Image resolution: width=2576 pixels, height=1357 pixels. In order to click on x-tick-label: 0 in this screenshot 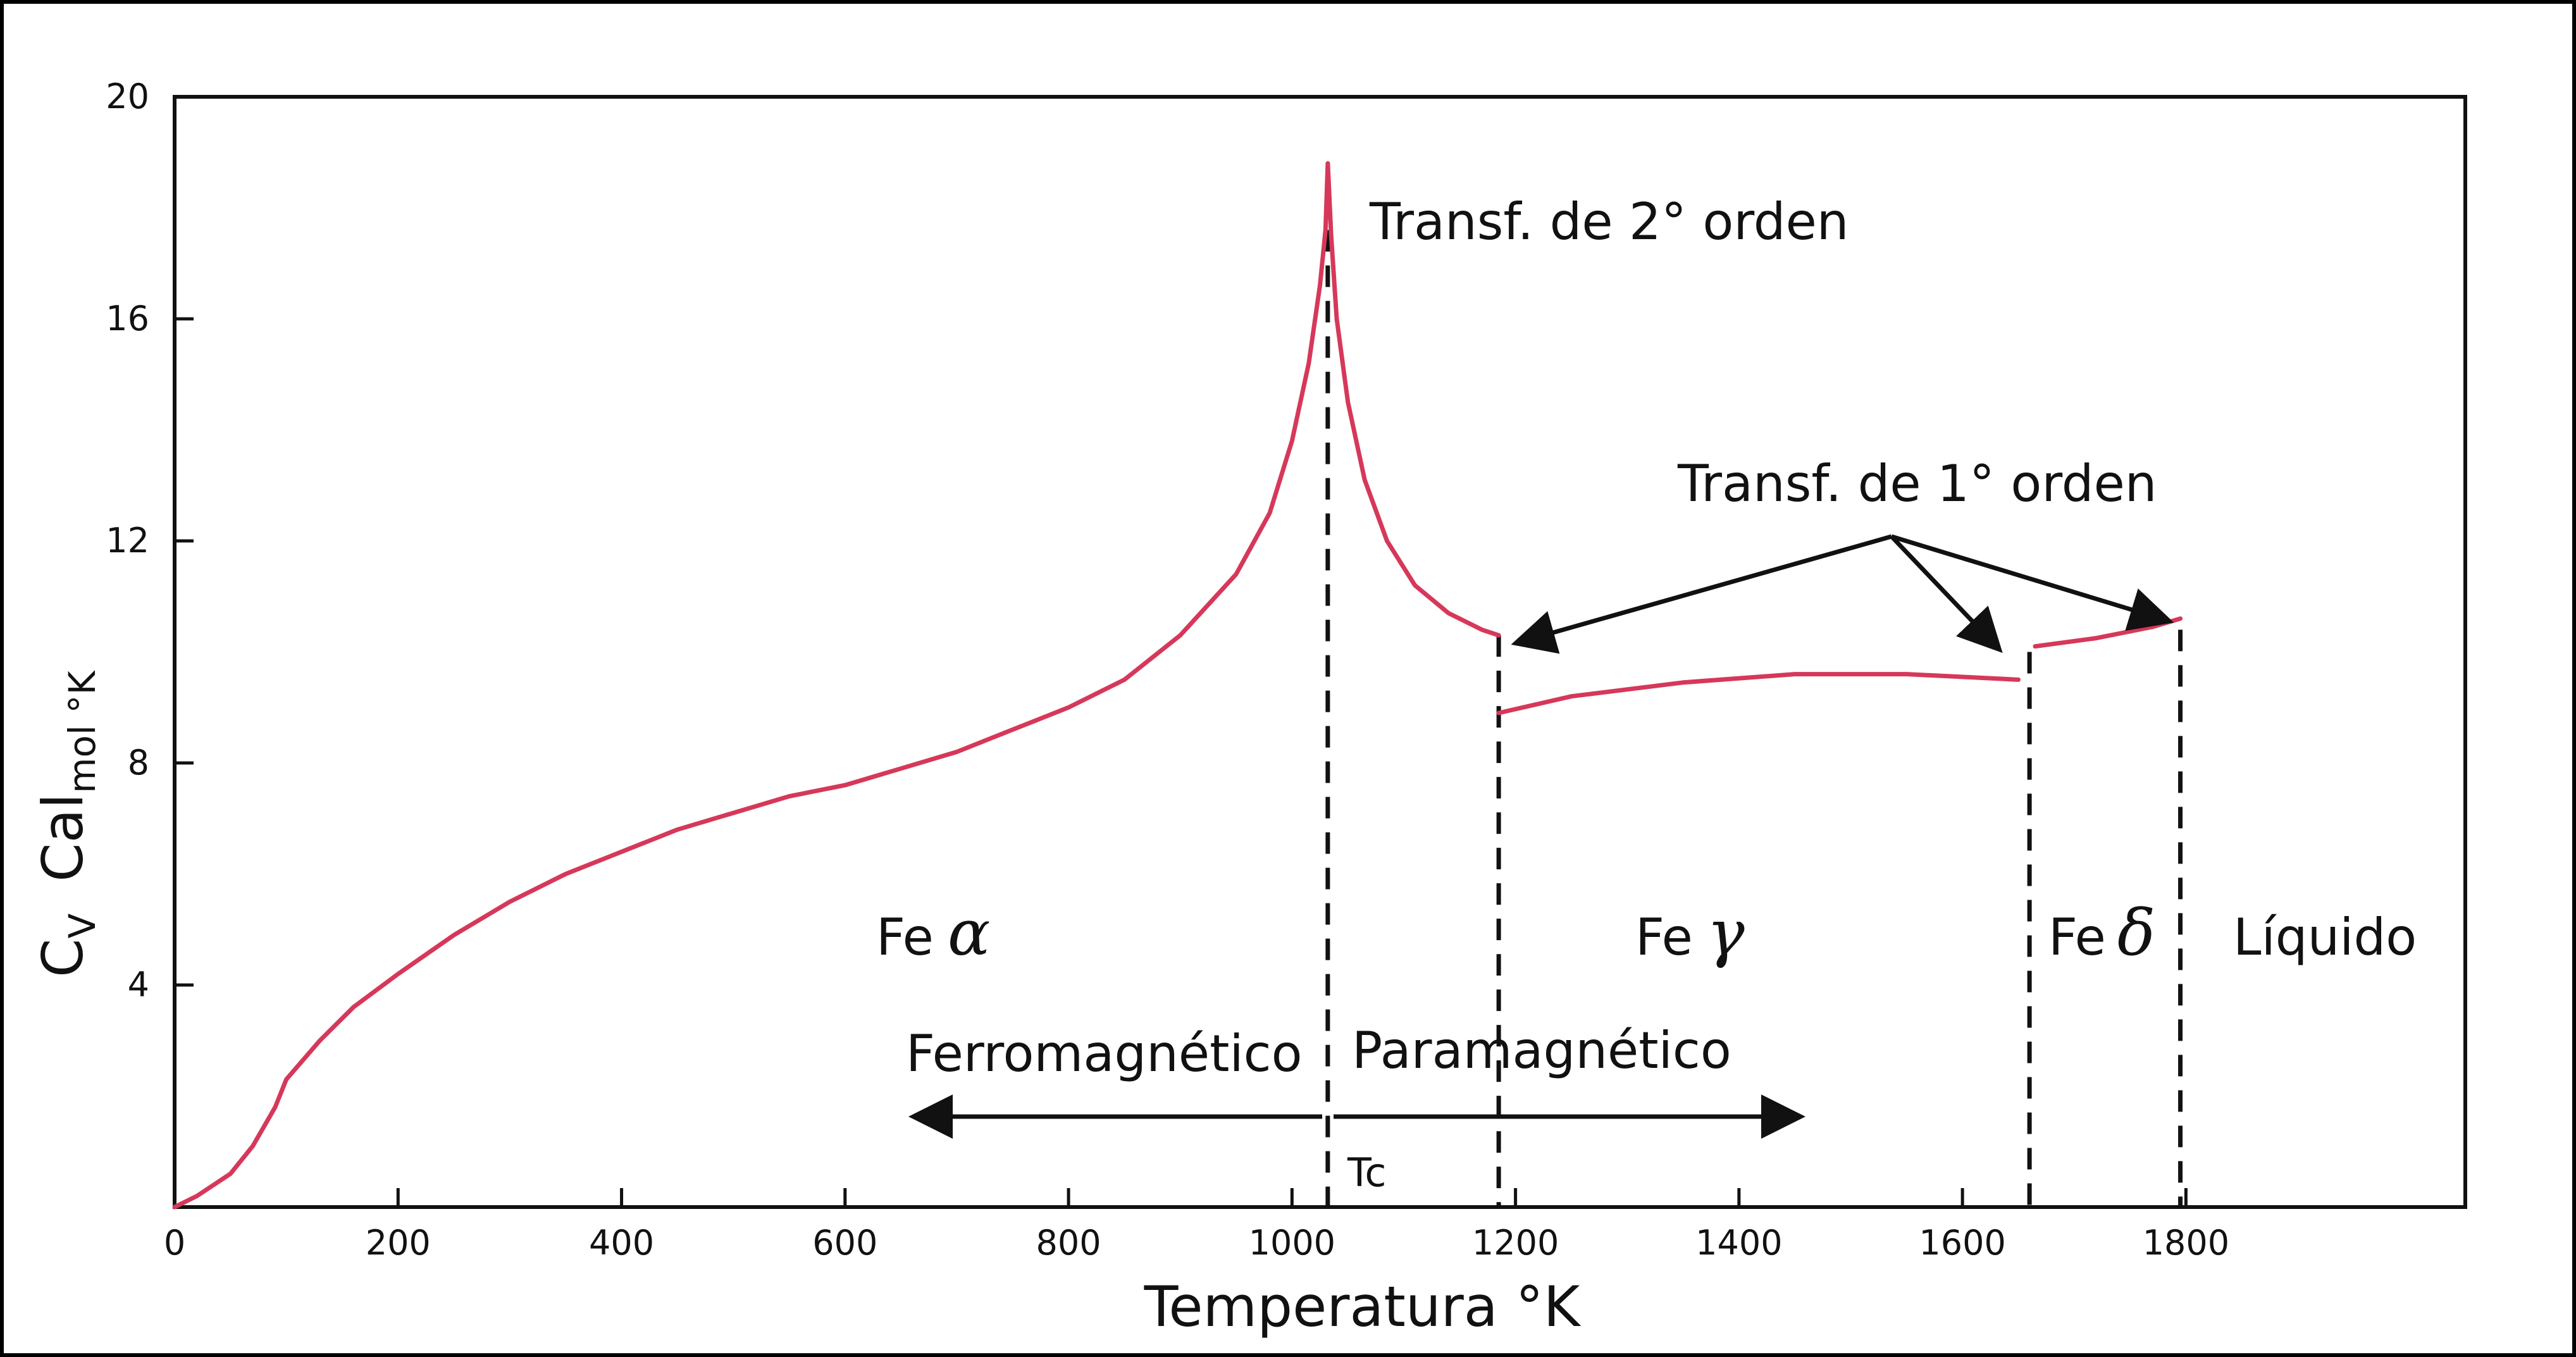, I will do `click(175, 1243)`.